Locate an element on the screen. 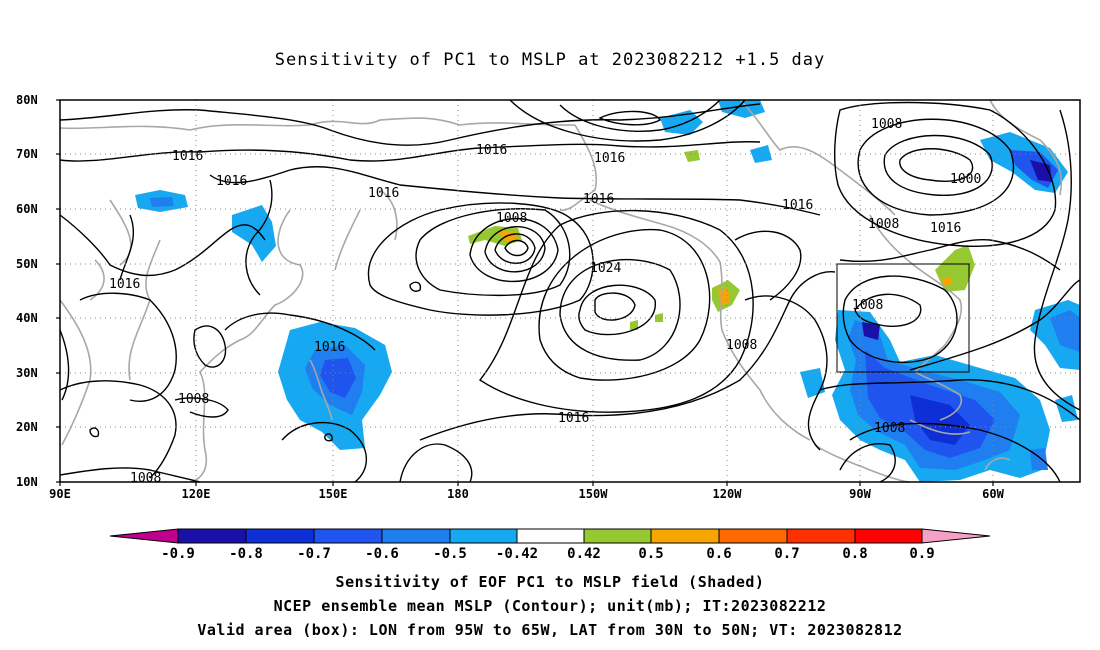 The height and width of the screenshot is (650, 1100). colorbar-label: -0.9 is located at coordinates (178, 554).